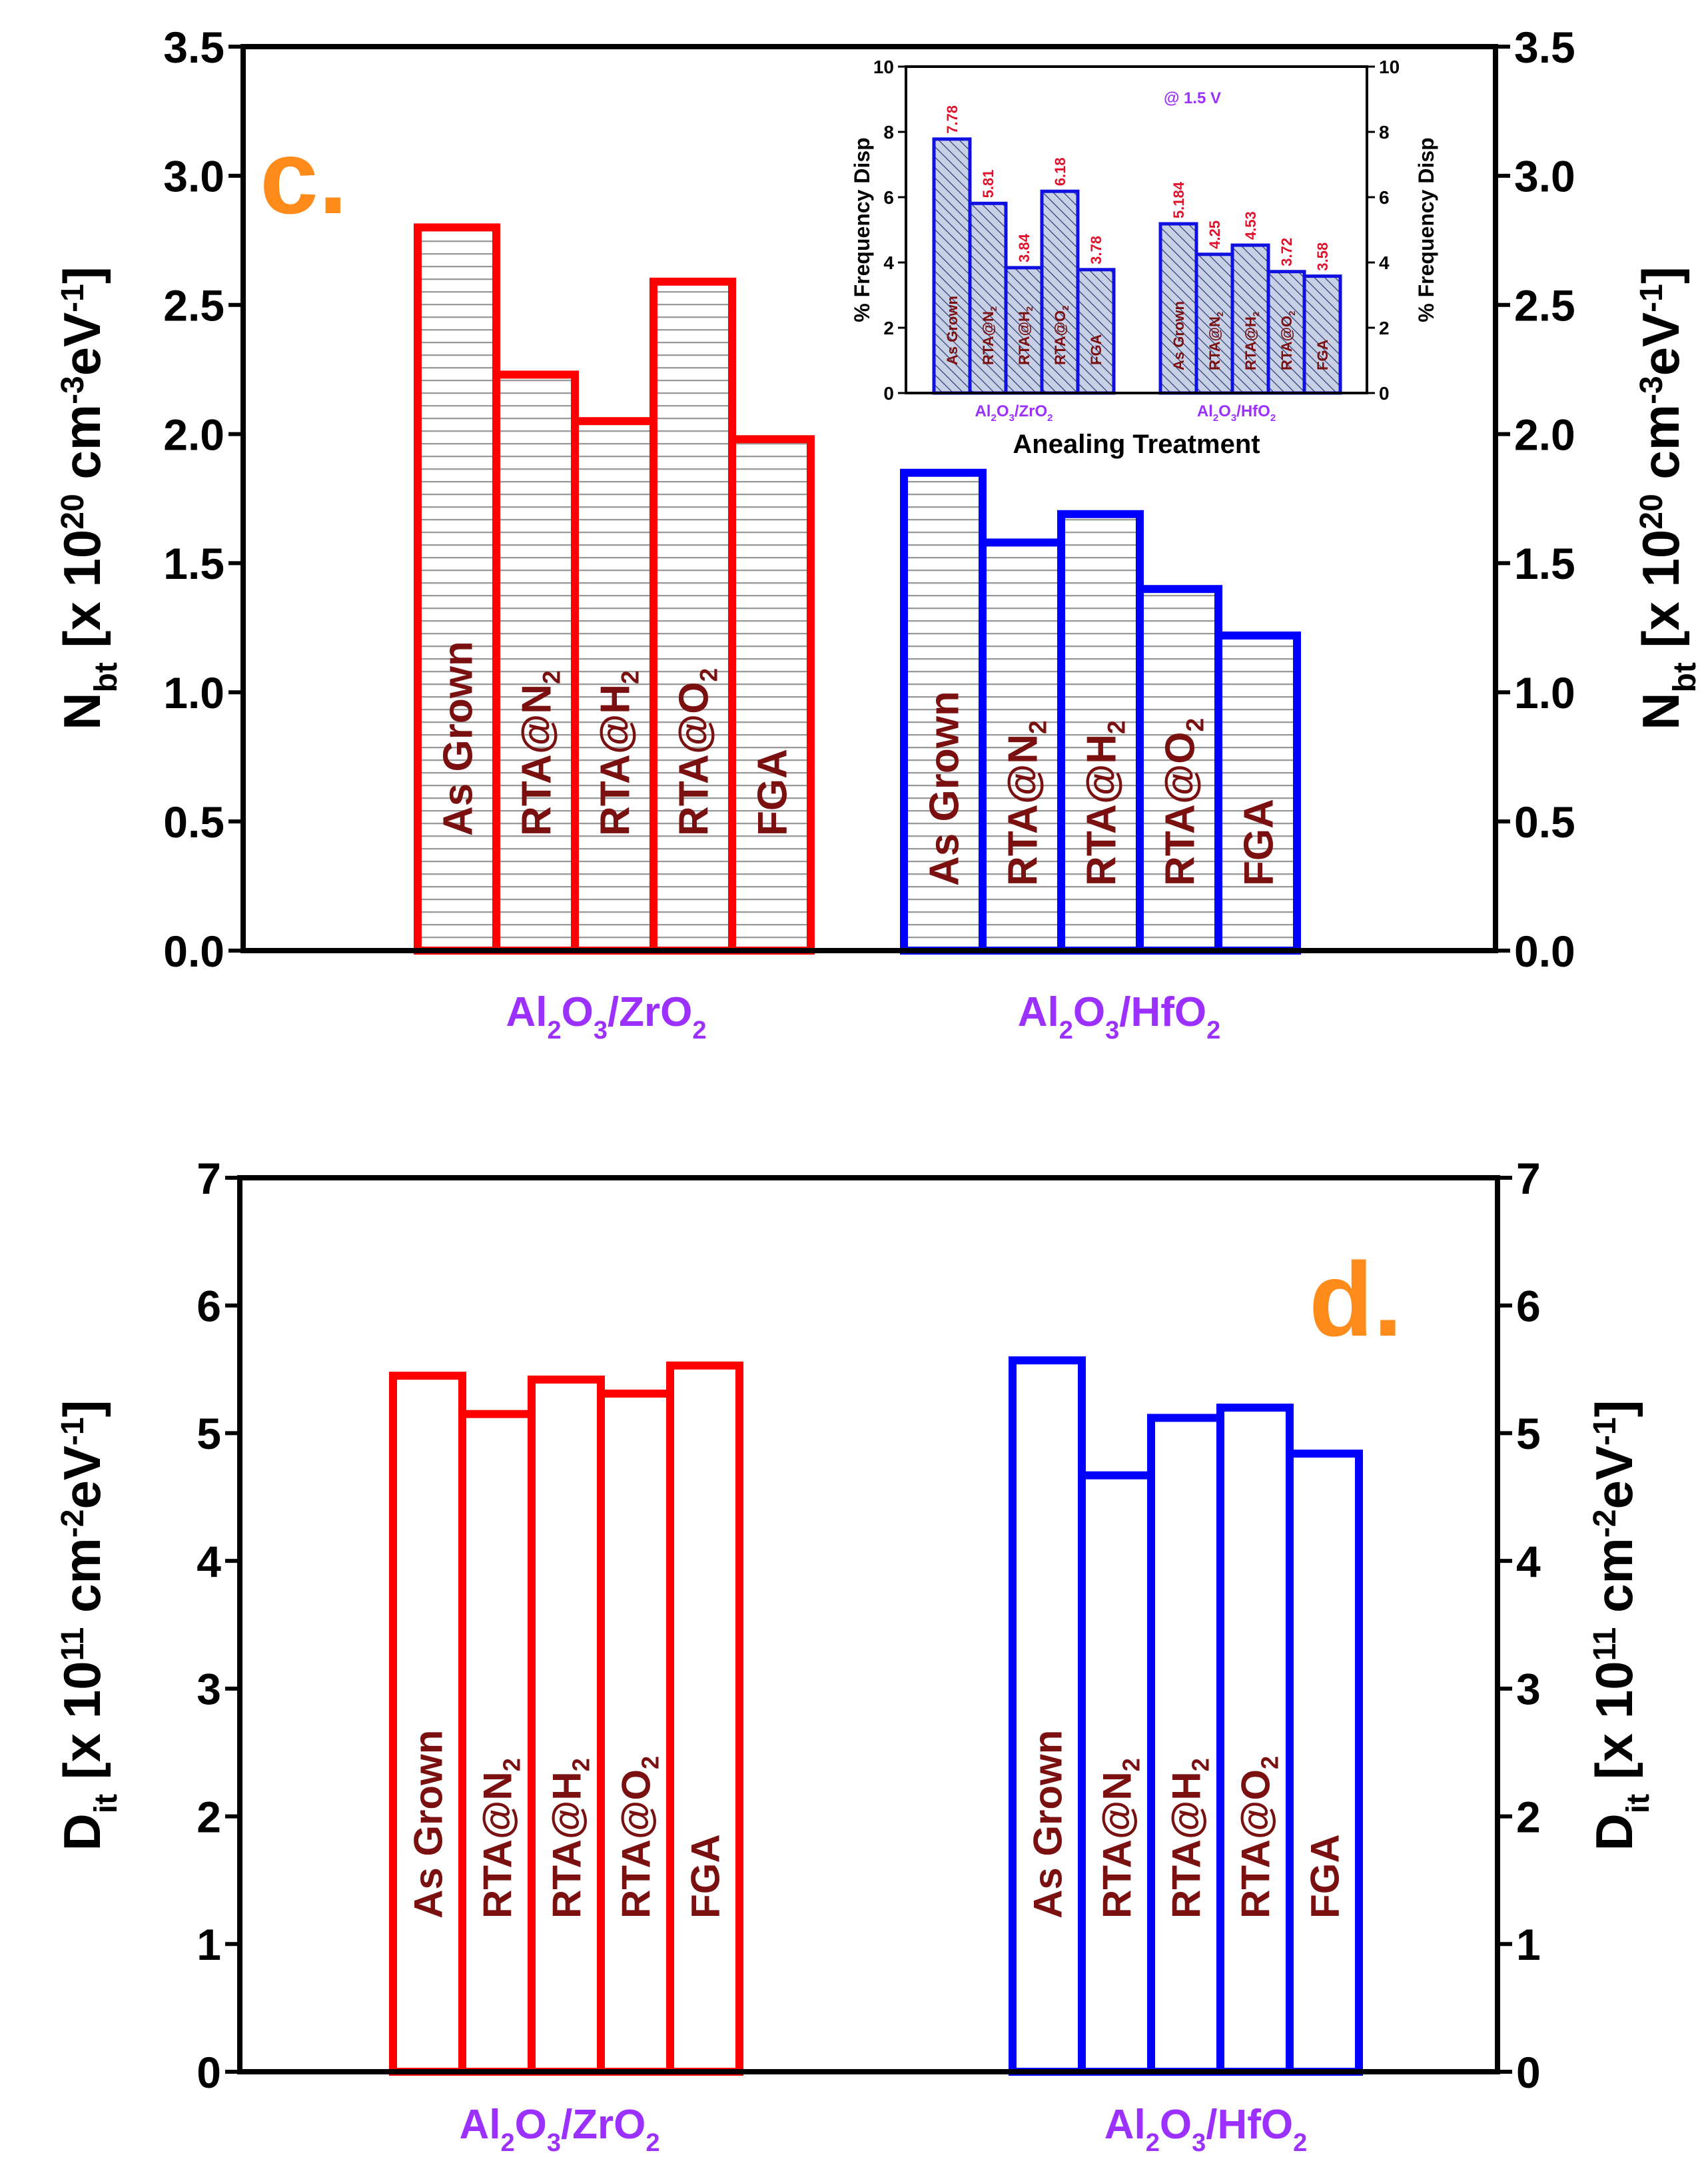 This screenshot has width=1708, height=2173. What do you see at coordinates (862, 229) in the screenshot?
I see `inset-y-axis-title-left: % Frequency Disp` at bounding box center [862, 229].